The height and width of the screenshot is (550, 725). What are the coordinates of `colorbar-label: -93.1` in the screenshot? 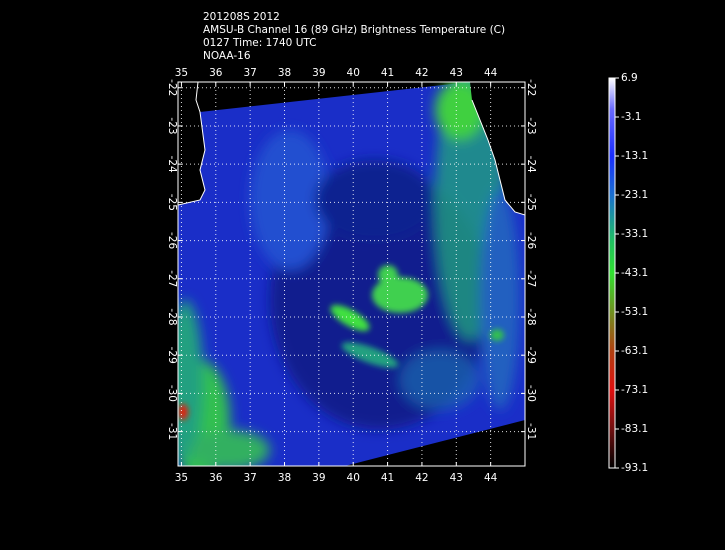 It's located at (634, 468).